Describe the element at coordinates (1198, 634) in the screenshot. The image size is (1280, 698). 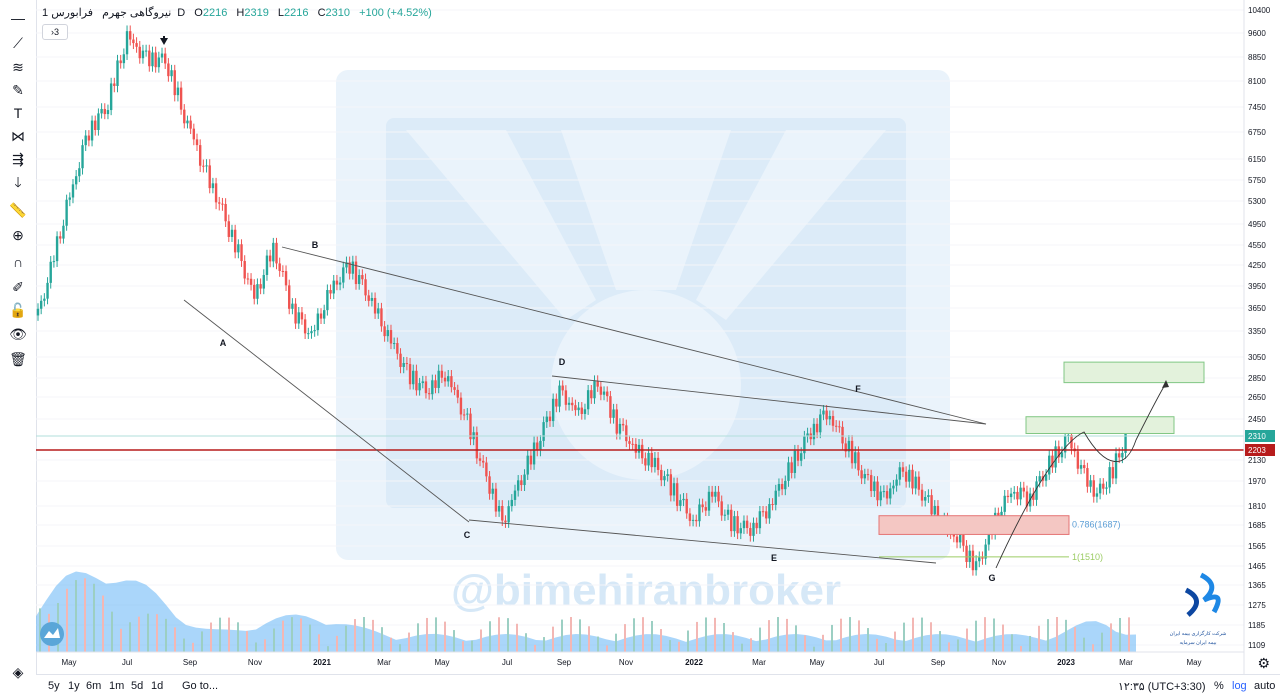
I see `brand-name-line1: شرکت کارگزاری بیمه ایران` at that location.